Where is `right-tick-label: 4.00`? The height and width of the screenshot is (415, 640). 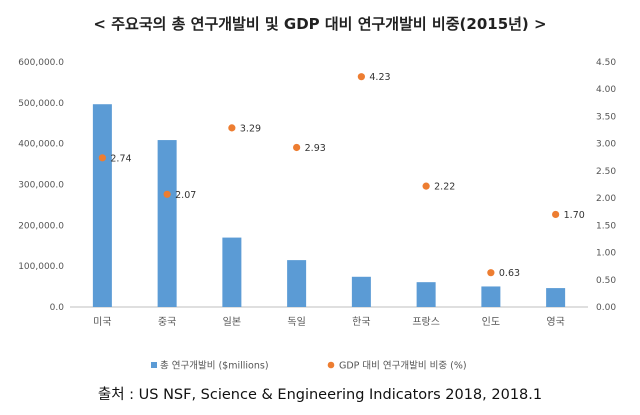
right-tick-label: 4.00 is located at coordinates (606, 90).